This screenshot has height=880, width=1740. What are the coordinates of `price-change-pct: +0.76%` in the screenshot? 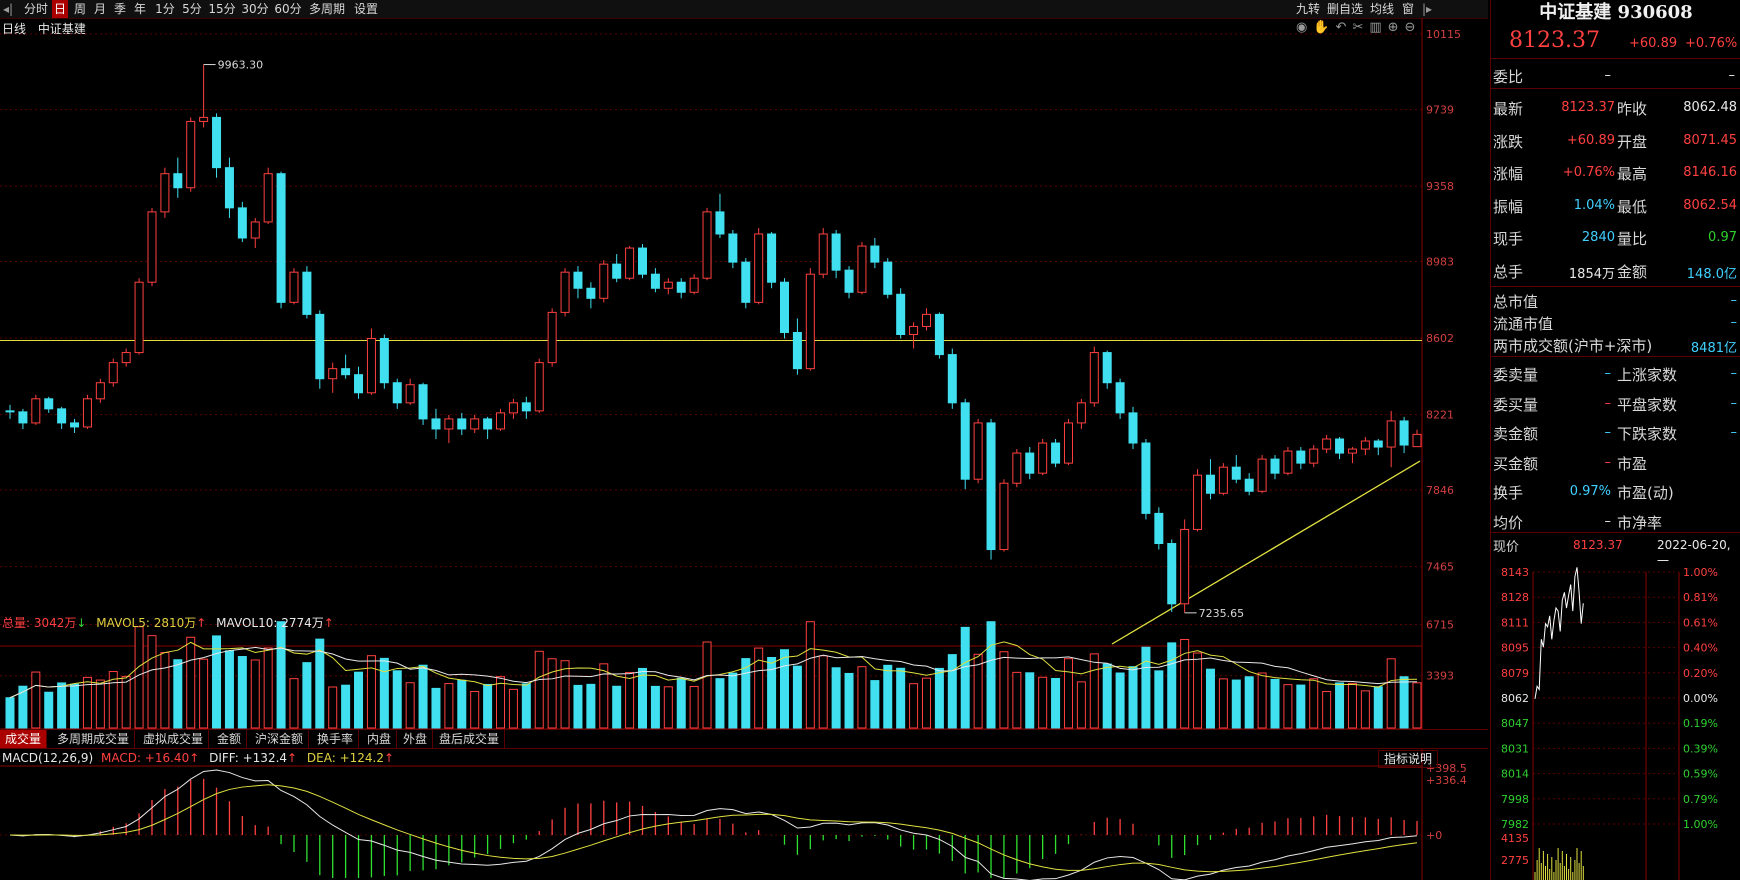 It's located at (1711, 43).